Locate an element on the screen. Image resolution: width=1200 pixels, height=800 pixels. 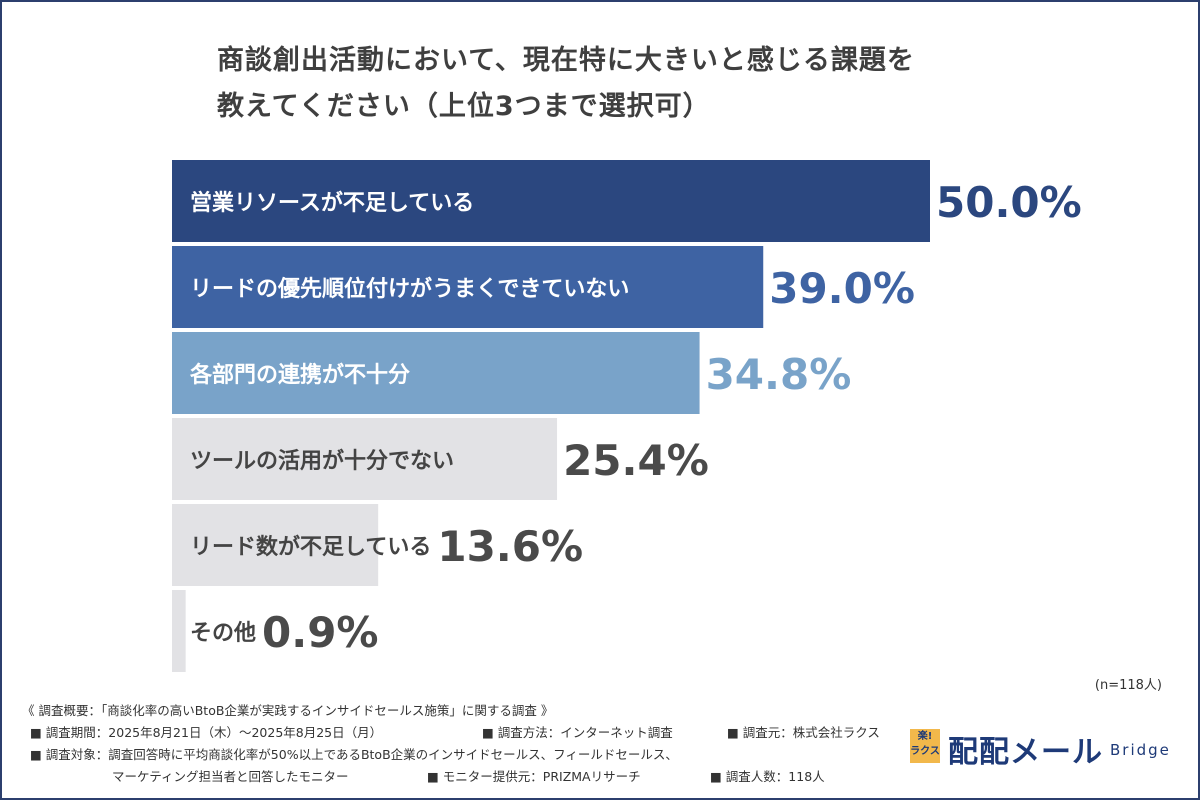
value-label-4: 25.4% is located at coordinates (636, 460).